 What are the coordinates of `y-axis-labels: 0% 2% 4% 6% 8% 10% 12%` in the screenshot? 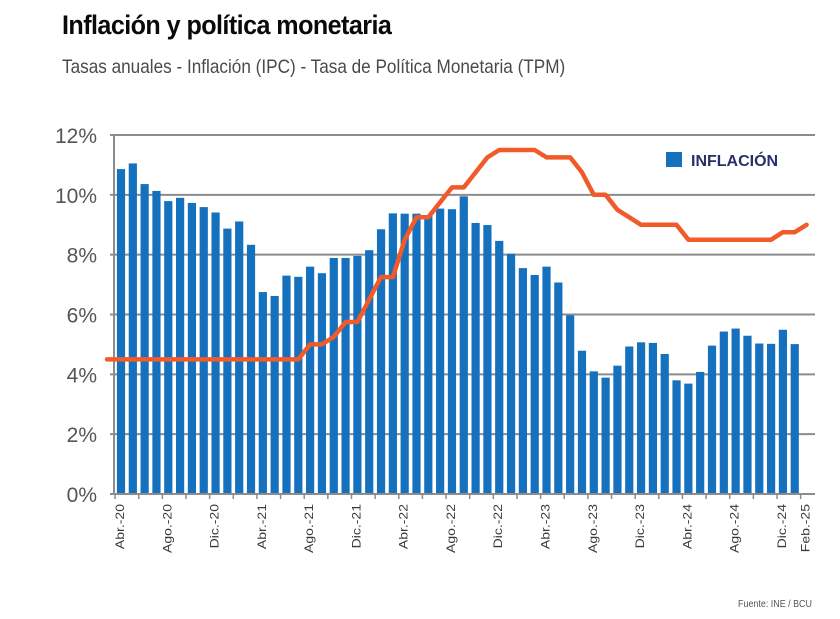 It's located at (76, 316).